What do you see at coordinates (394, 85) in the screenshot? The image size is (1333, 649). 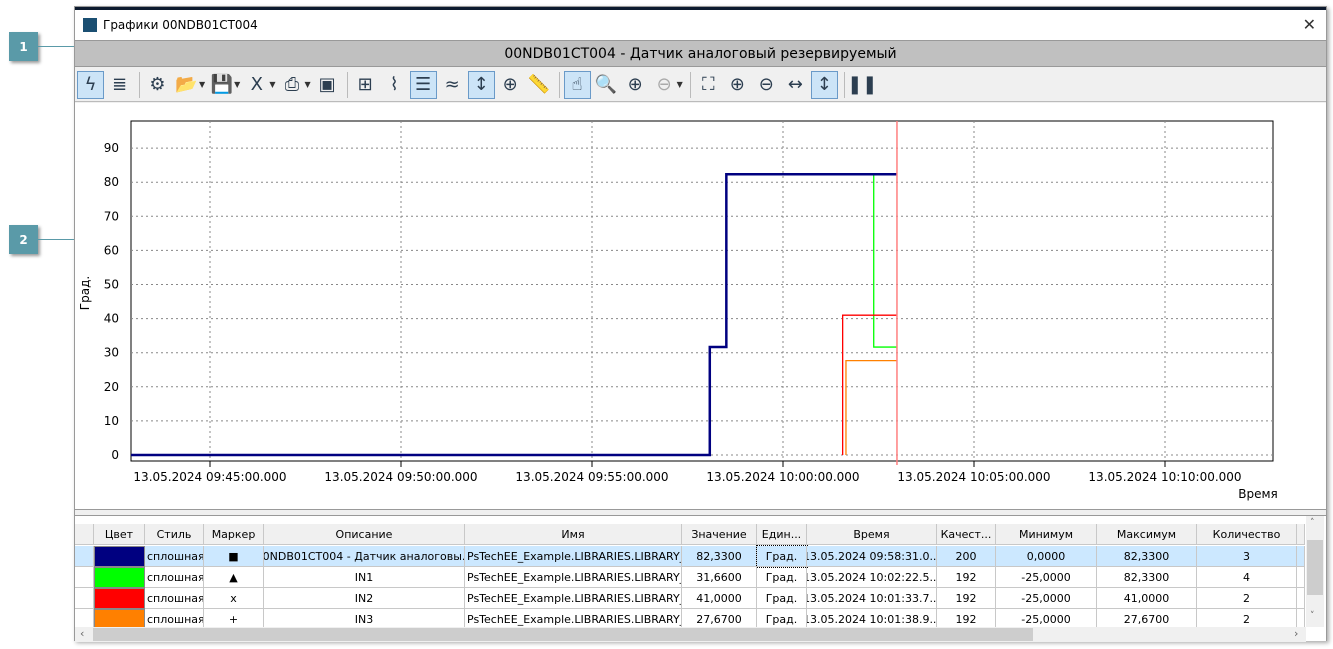 I see `signal-button: ⌇` at bounding box center [394, 85].